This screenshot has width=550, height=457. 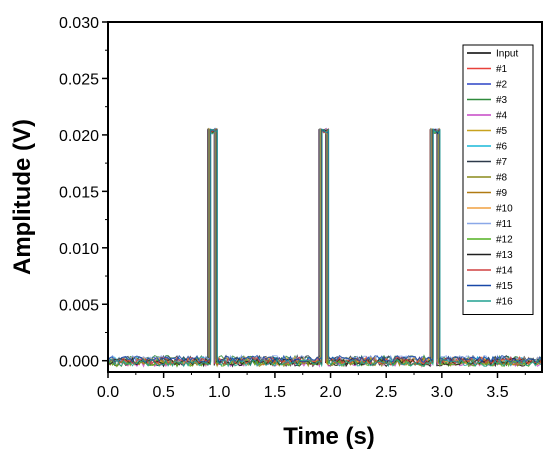 I want to click on legend-label: #9, so click(x=502, y=193).